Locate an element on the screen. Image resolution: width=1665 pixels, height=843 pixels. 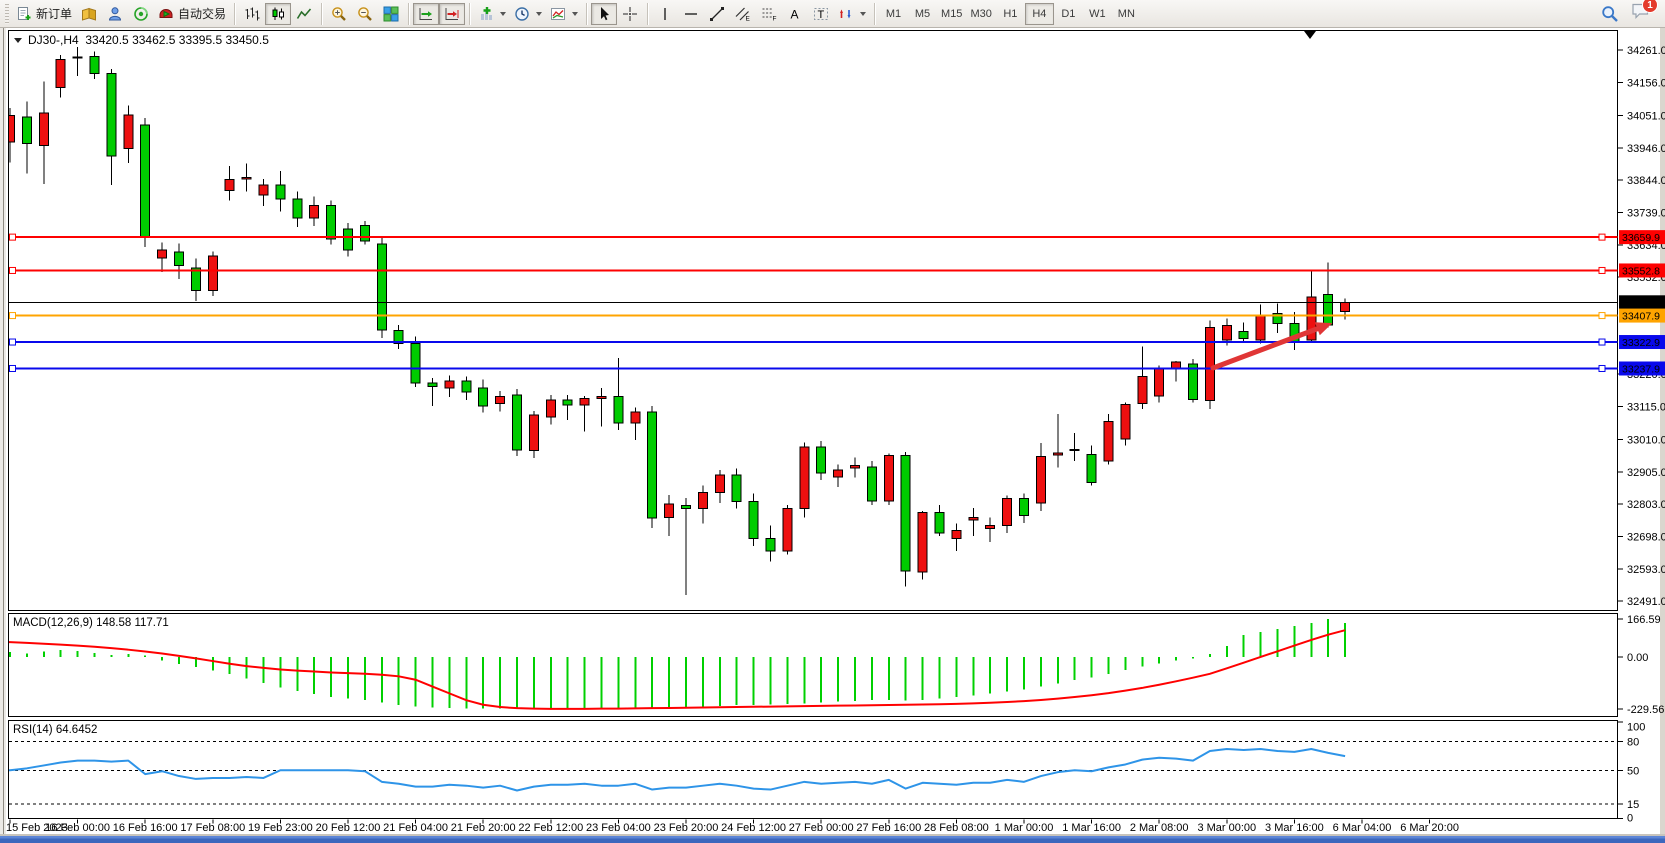
macd-indicator-label: MACD(12,26,9) 148.58 117.71 is located at coordinates (91, 623).